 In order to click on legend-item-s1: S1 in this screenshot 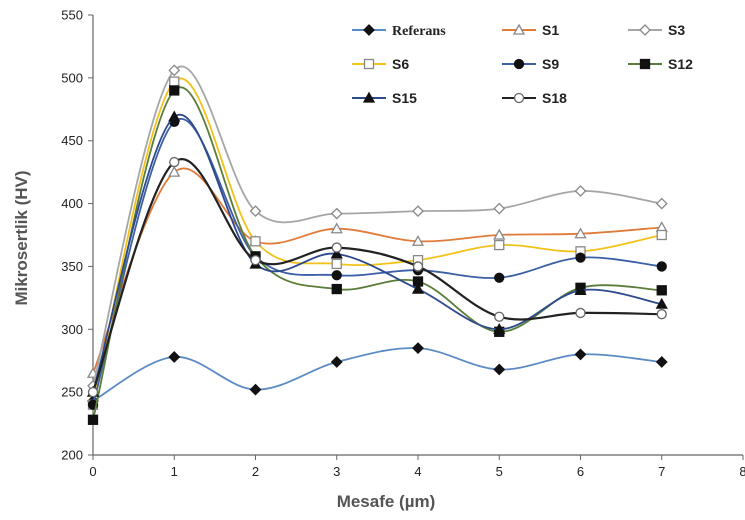, I will do `click(530, 30)`.